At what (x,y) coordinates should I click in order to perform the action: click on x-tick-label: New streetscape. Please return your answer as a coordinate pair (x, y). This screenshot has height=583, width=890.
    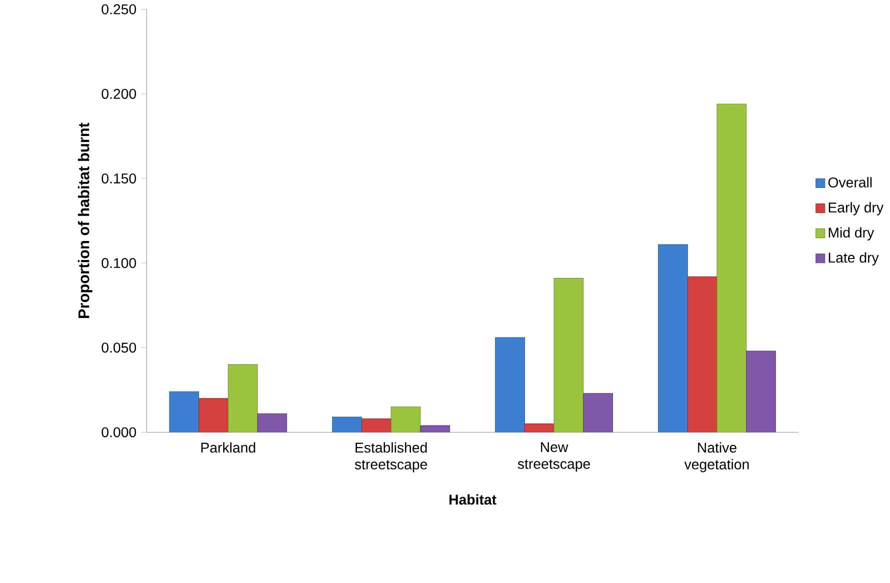
    Looking at the image, I should click on (554, 457).